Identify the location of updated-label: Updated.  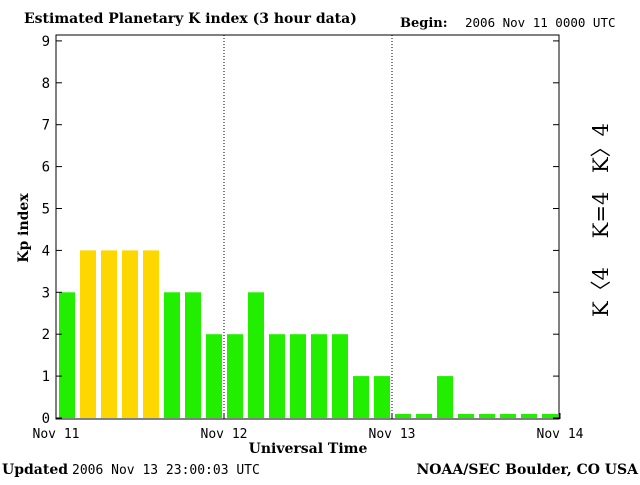
(35, 470).